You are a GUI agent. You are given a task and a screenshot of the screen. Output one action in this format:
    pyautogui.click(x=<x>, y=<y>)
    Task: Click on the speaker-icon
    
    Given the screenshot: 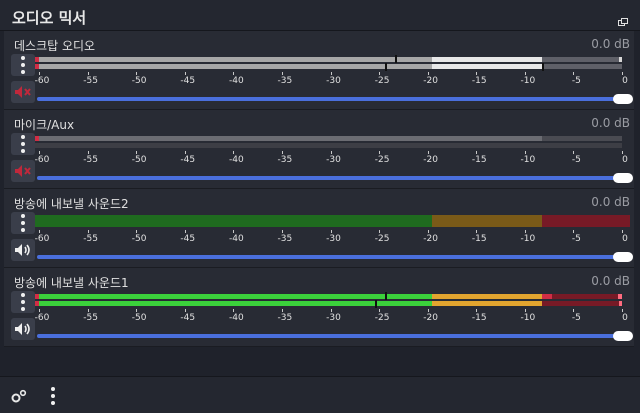 What is the action you would take?
    pyautogui.click(x=22, y=329)
    